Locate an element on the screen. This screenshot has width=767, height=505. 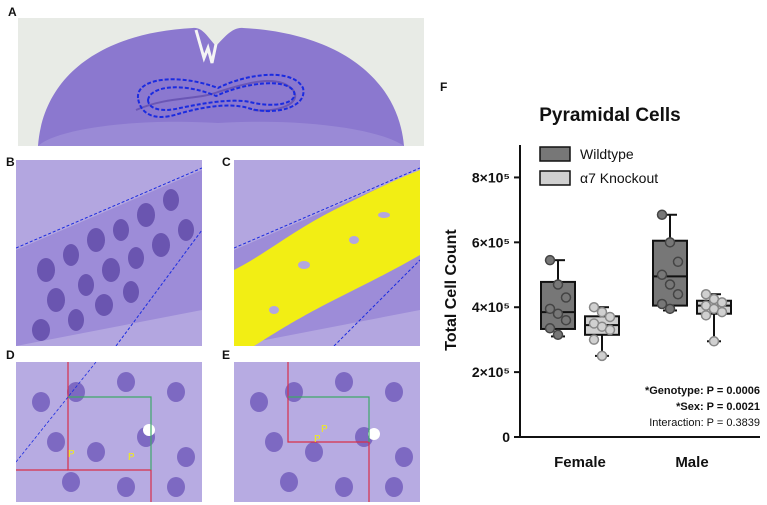
marker-p-4: P is located at coordinates (317, 439).